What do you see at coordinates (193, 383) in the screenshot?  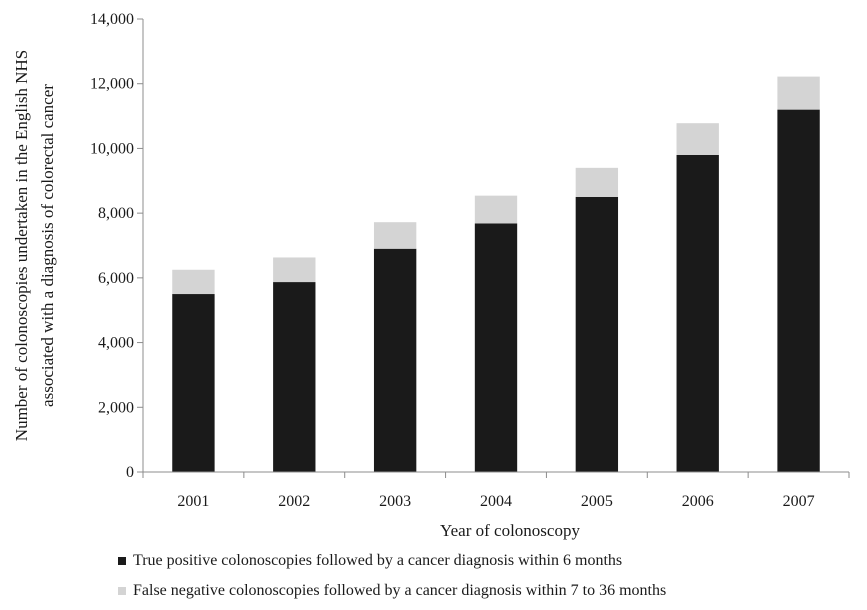 I see `bar-true-positive-2001` at bounding box center [193, 383].